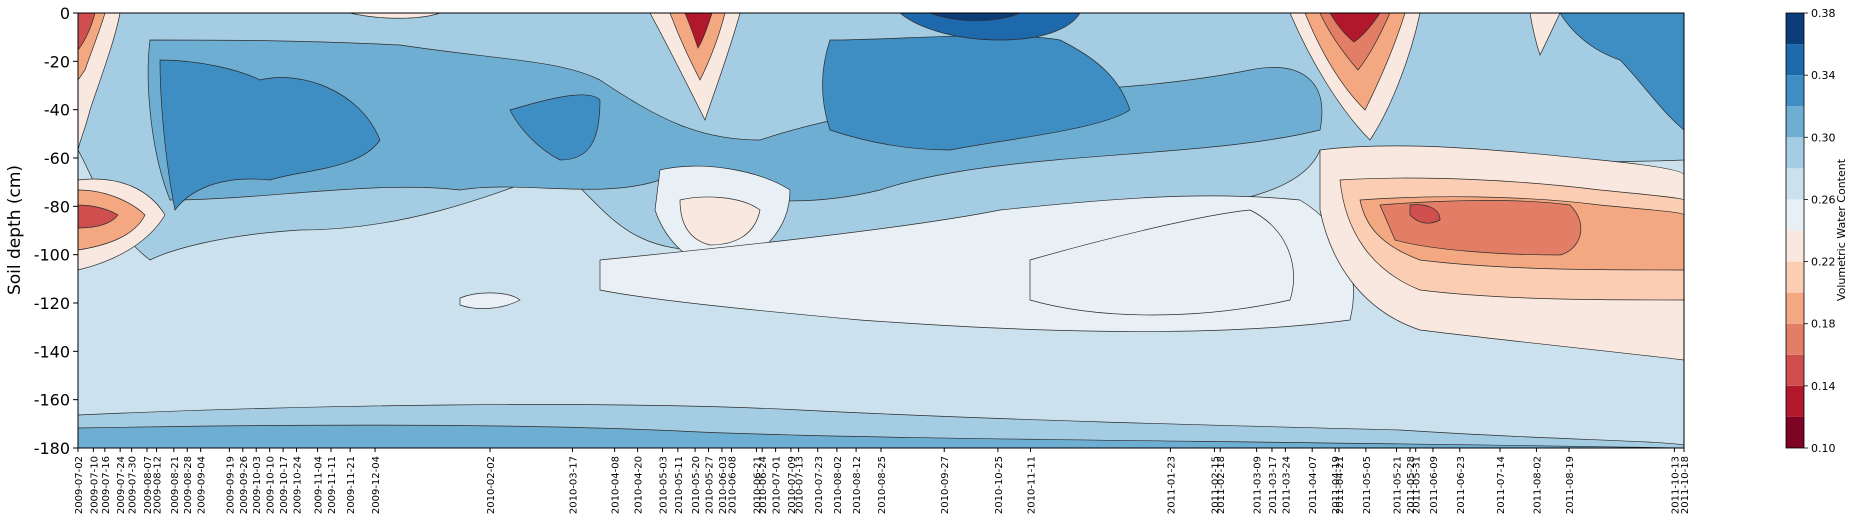 The width and height of the screenshot is (1856, 520). Describe the element at coordinates (882, 485) in the screenshot. I see `x-tick-label: 2010-08-25` at that location.